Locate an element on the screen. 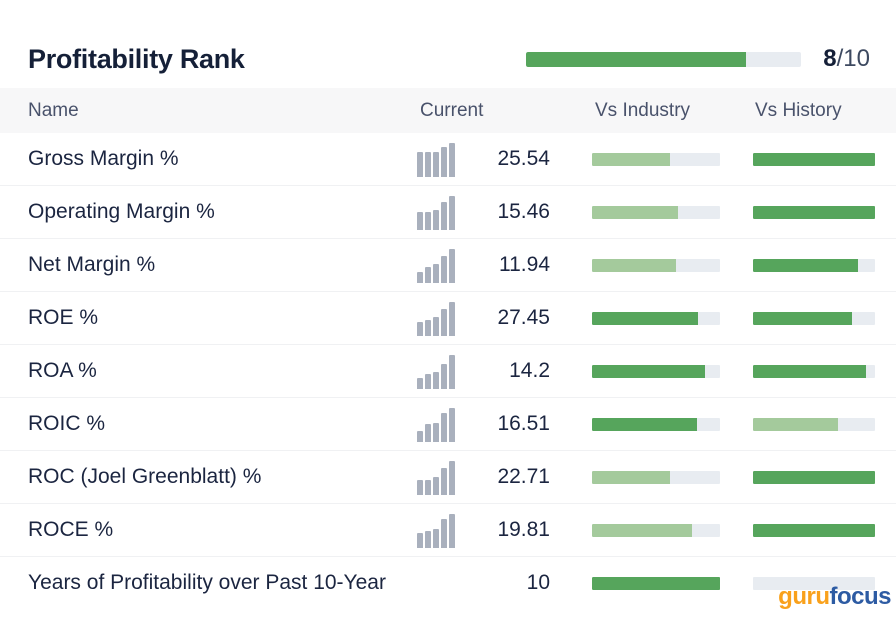  table-row: Operating Margin % 15.46 is located at coordinates (448, 212).